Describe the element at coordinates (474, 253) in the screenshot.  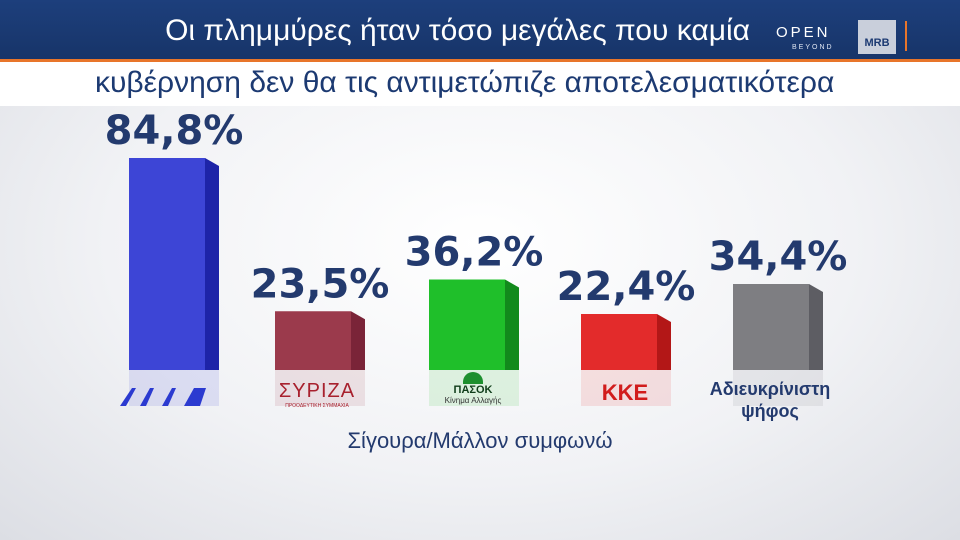
I see `value-label-2: 36,2%` at that location.